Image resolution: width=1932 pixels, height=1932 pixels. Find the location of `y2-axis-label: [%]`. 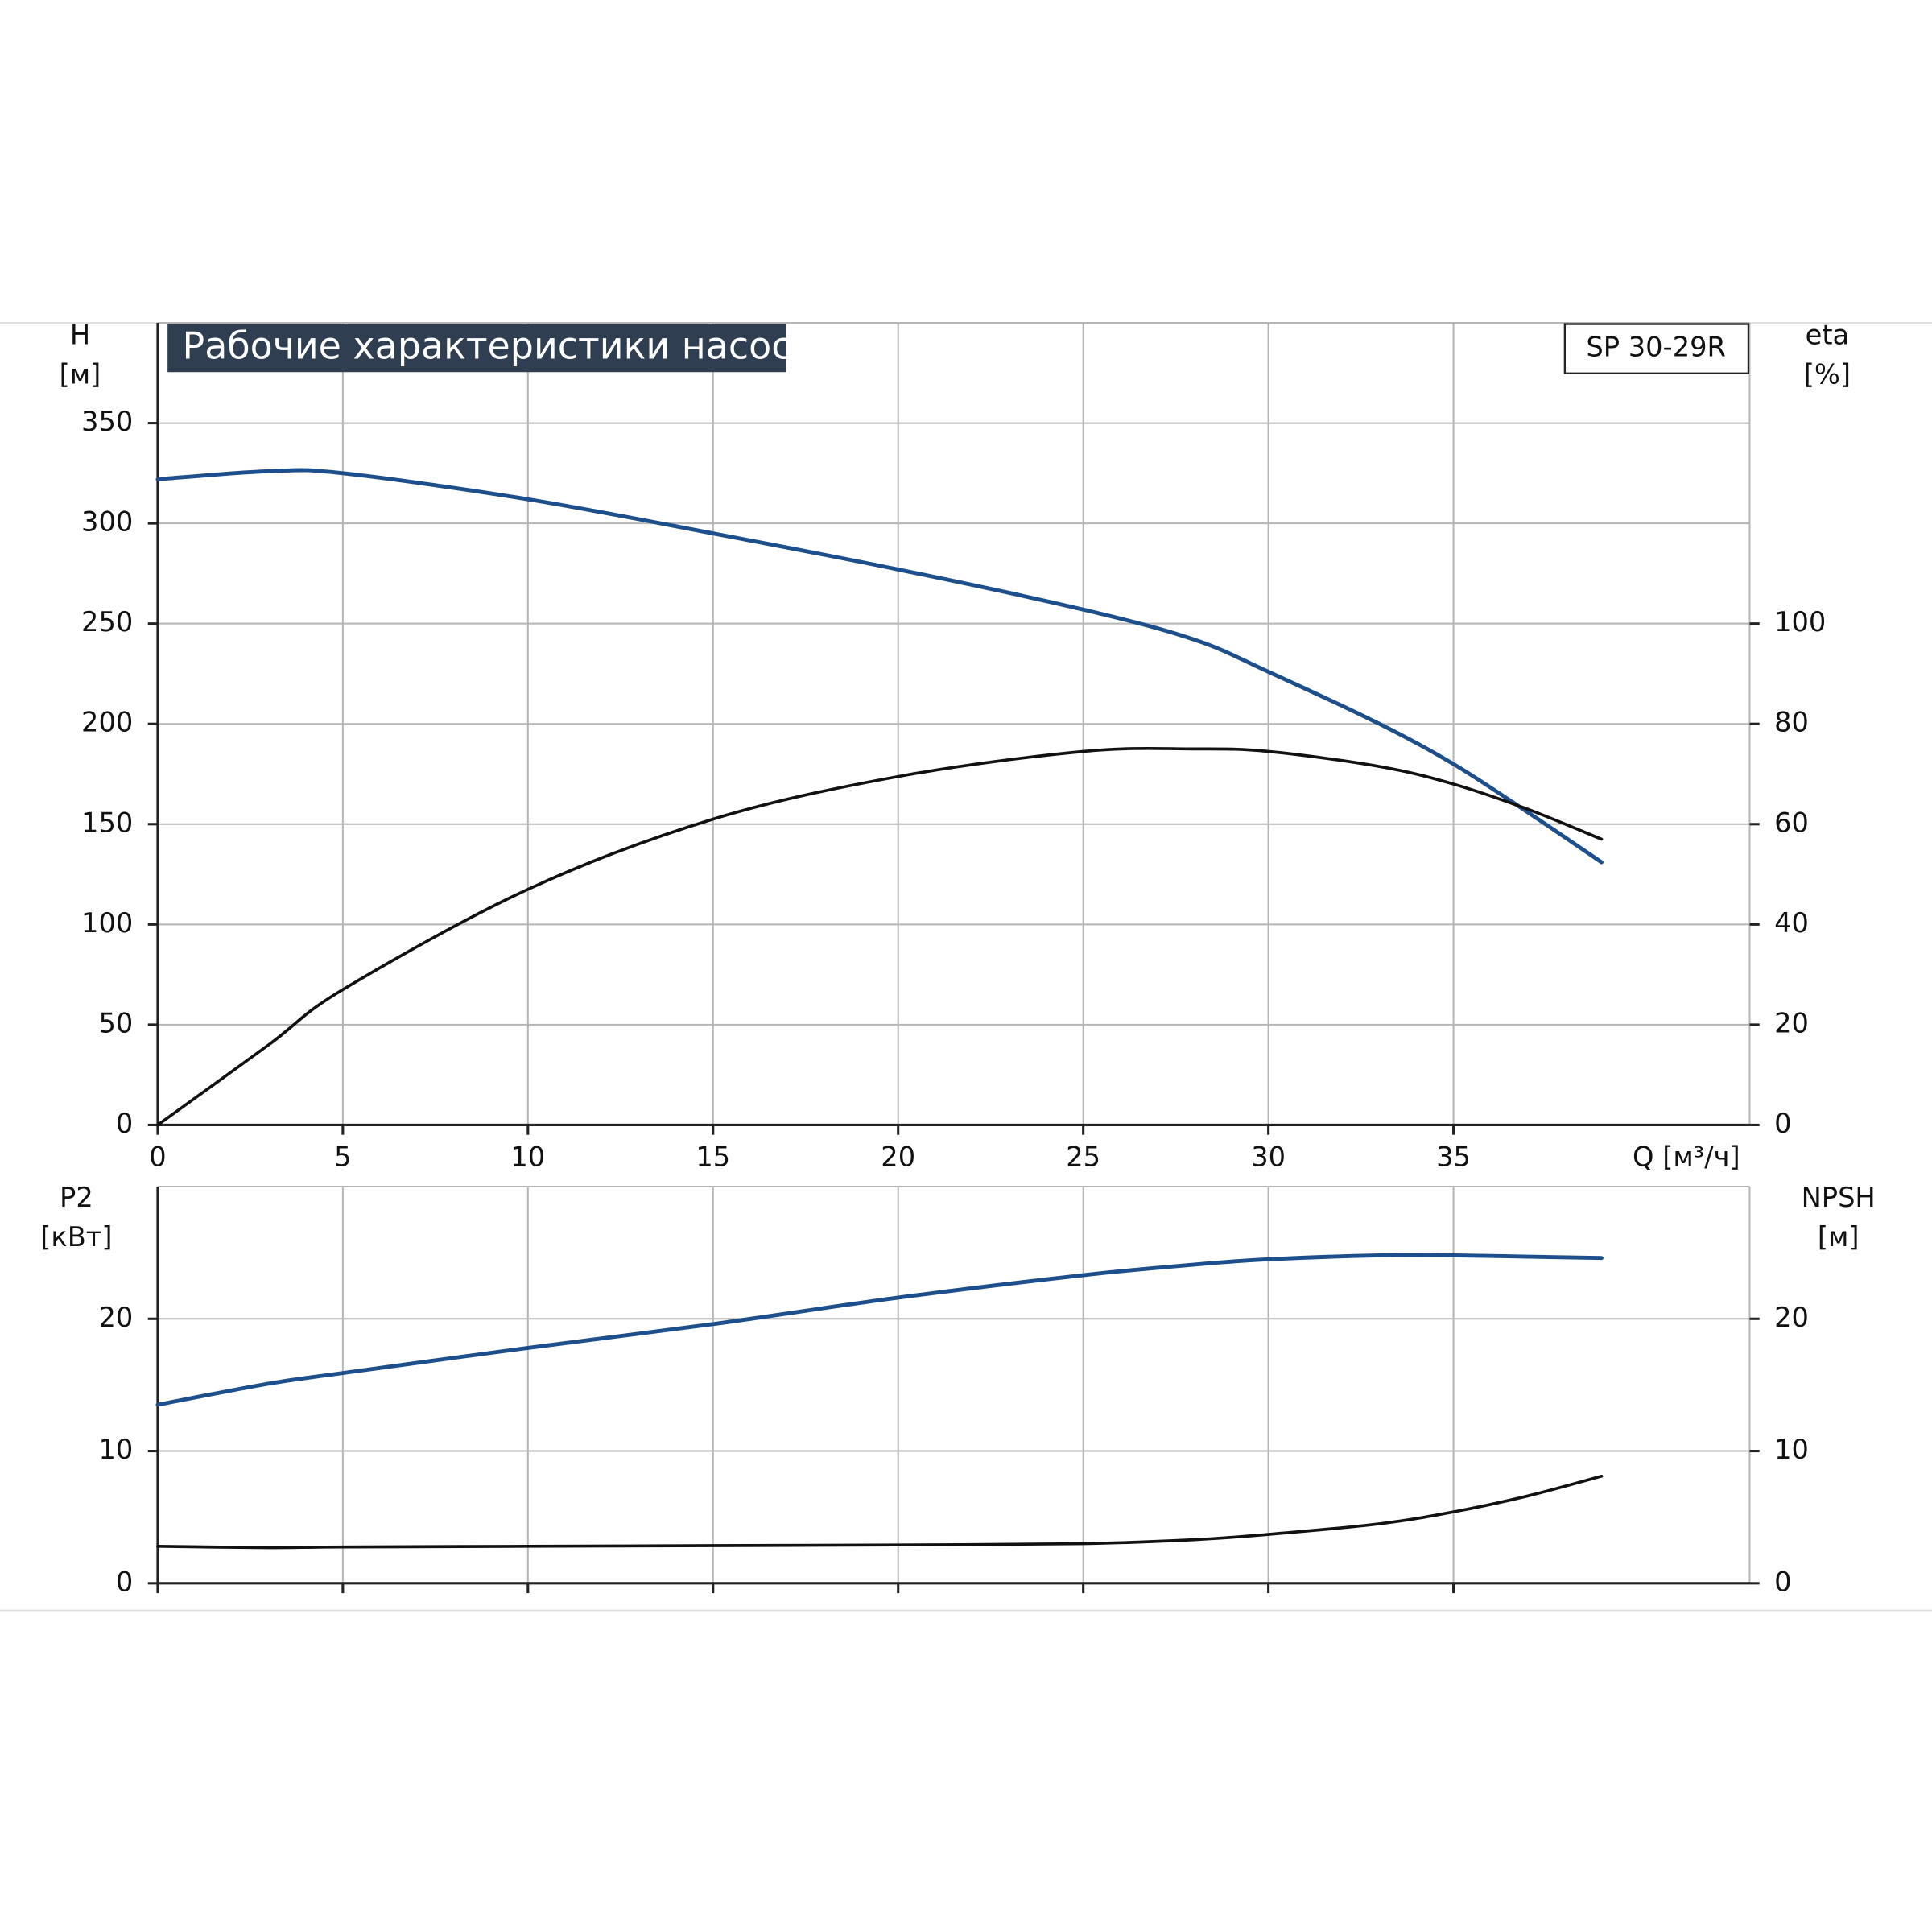

y2-axis-label: [%] is located at coordinates (1827, 374).